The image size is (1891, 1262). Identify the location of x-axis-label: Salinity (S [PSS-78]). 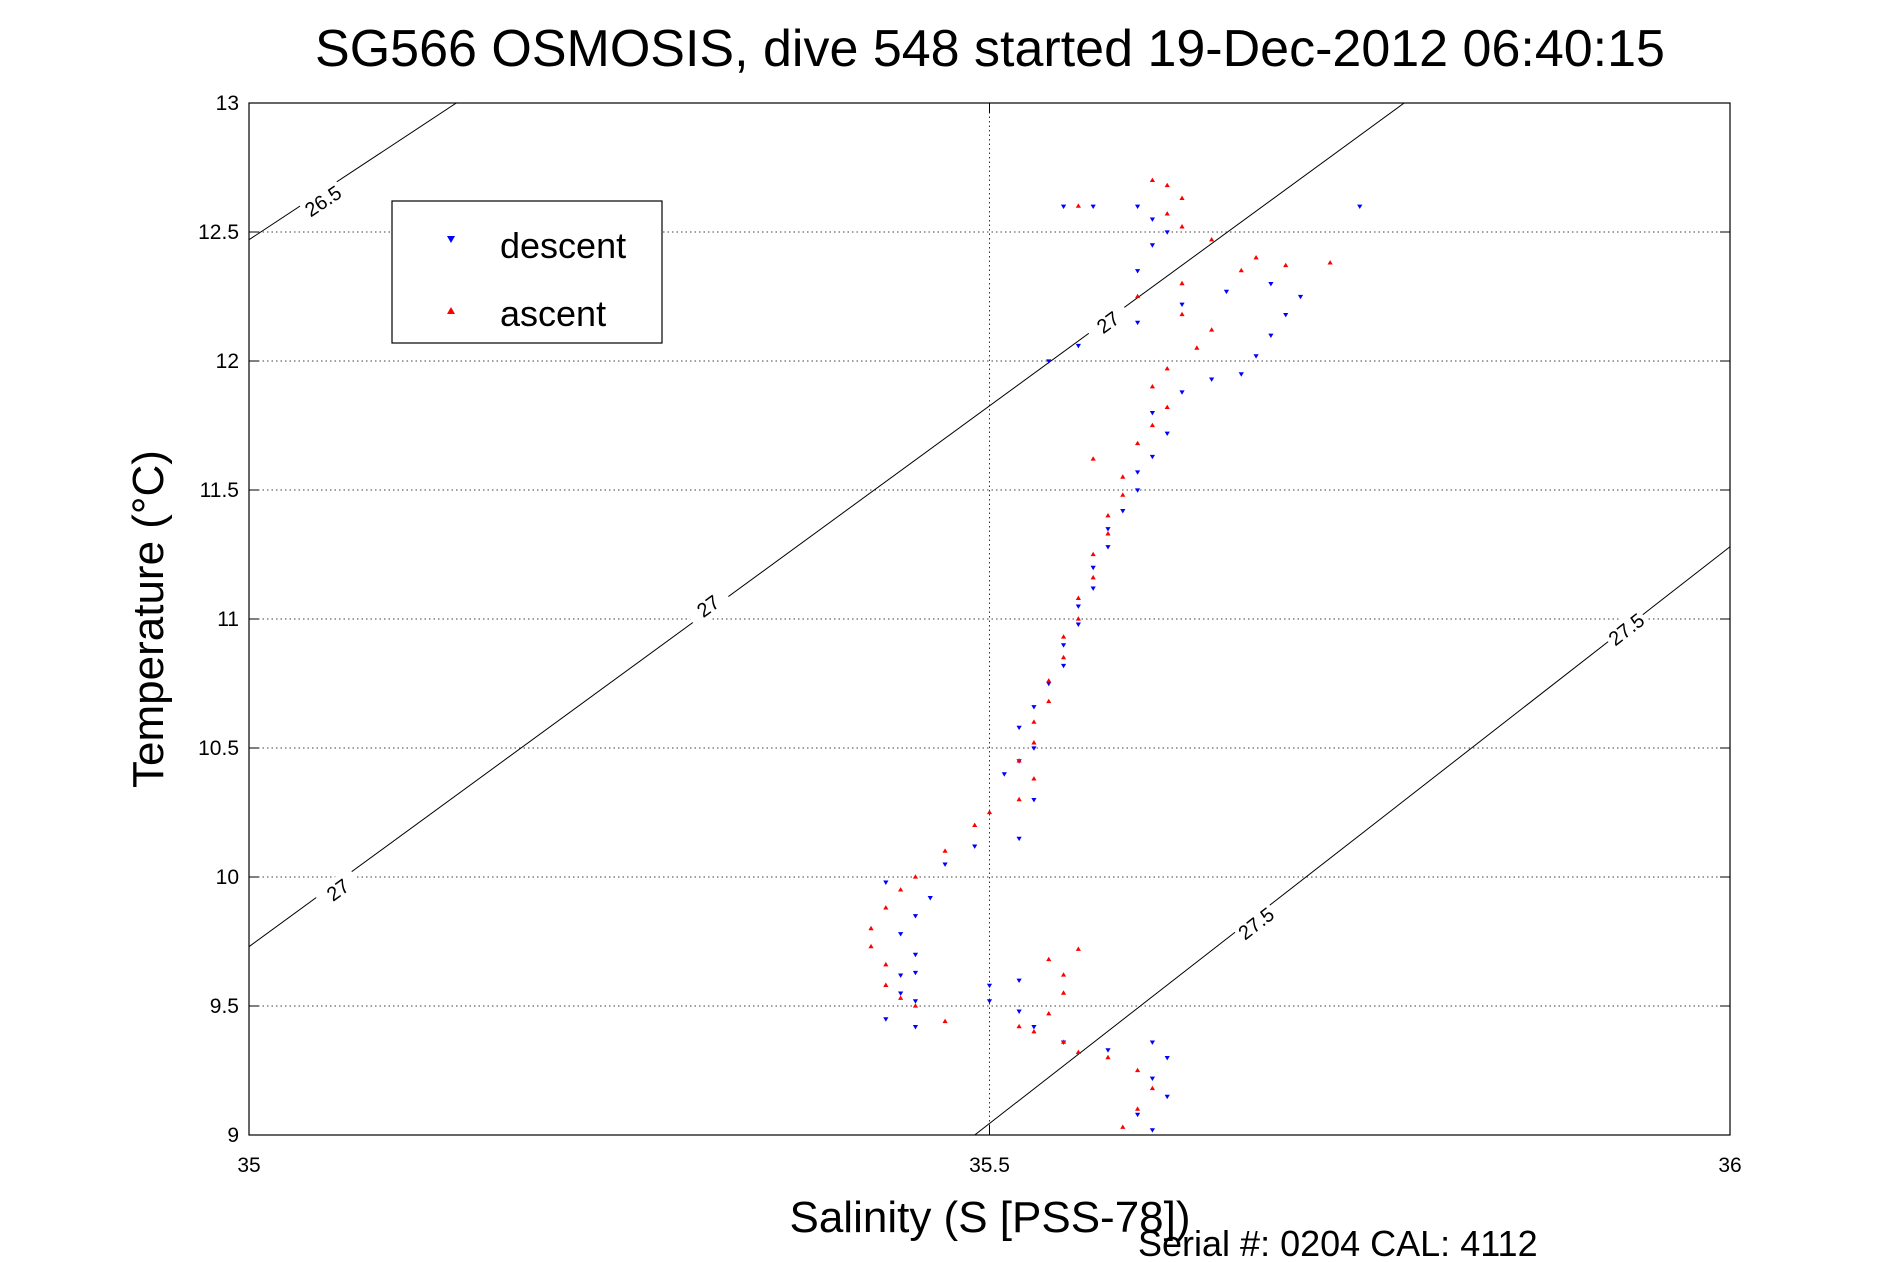
(989, 1217).